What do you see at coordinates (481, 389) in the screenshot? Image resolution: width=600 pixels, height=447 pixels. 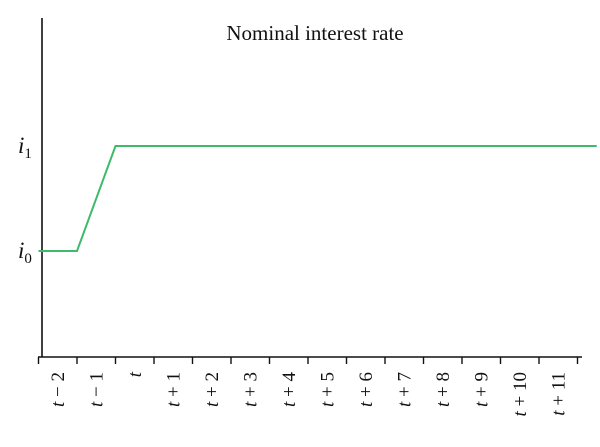 I see `x-tick-label: t + 9` at bounding box center [481, 389].